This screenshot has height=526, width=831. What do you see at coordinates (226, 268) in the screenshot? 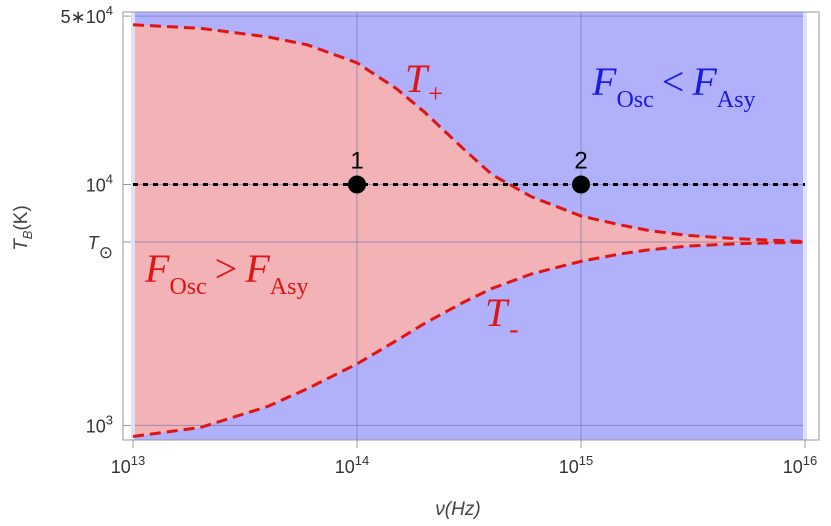
I see `region-lower-op: >` at bounding box center [226, 268].